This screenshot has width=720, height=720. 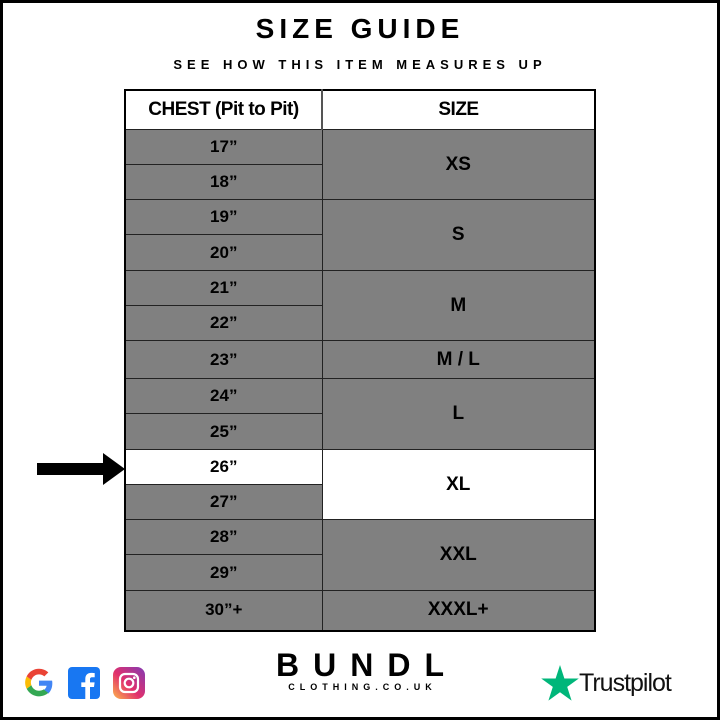 I want to click on table-row: 21” M, so click(x=360, y=305).